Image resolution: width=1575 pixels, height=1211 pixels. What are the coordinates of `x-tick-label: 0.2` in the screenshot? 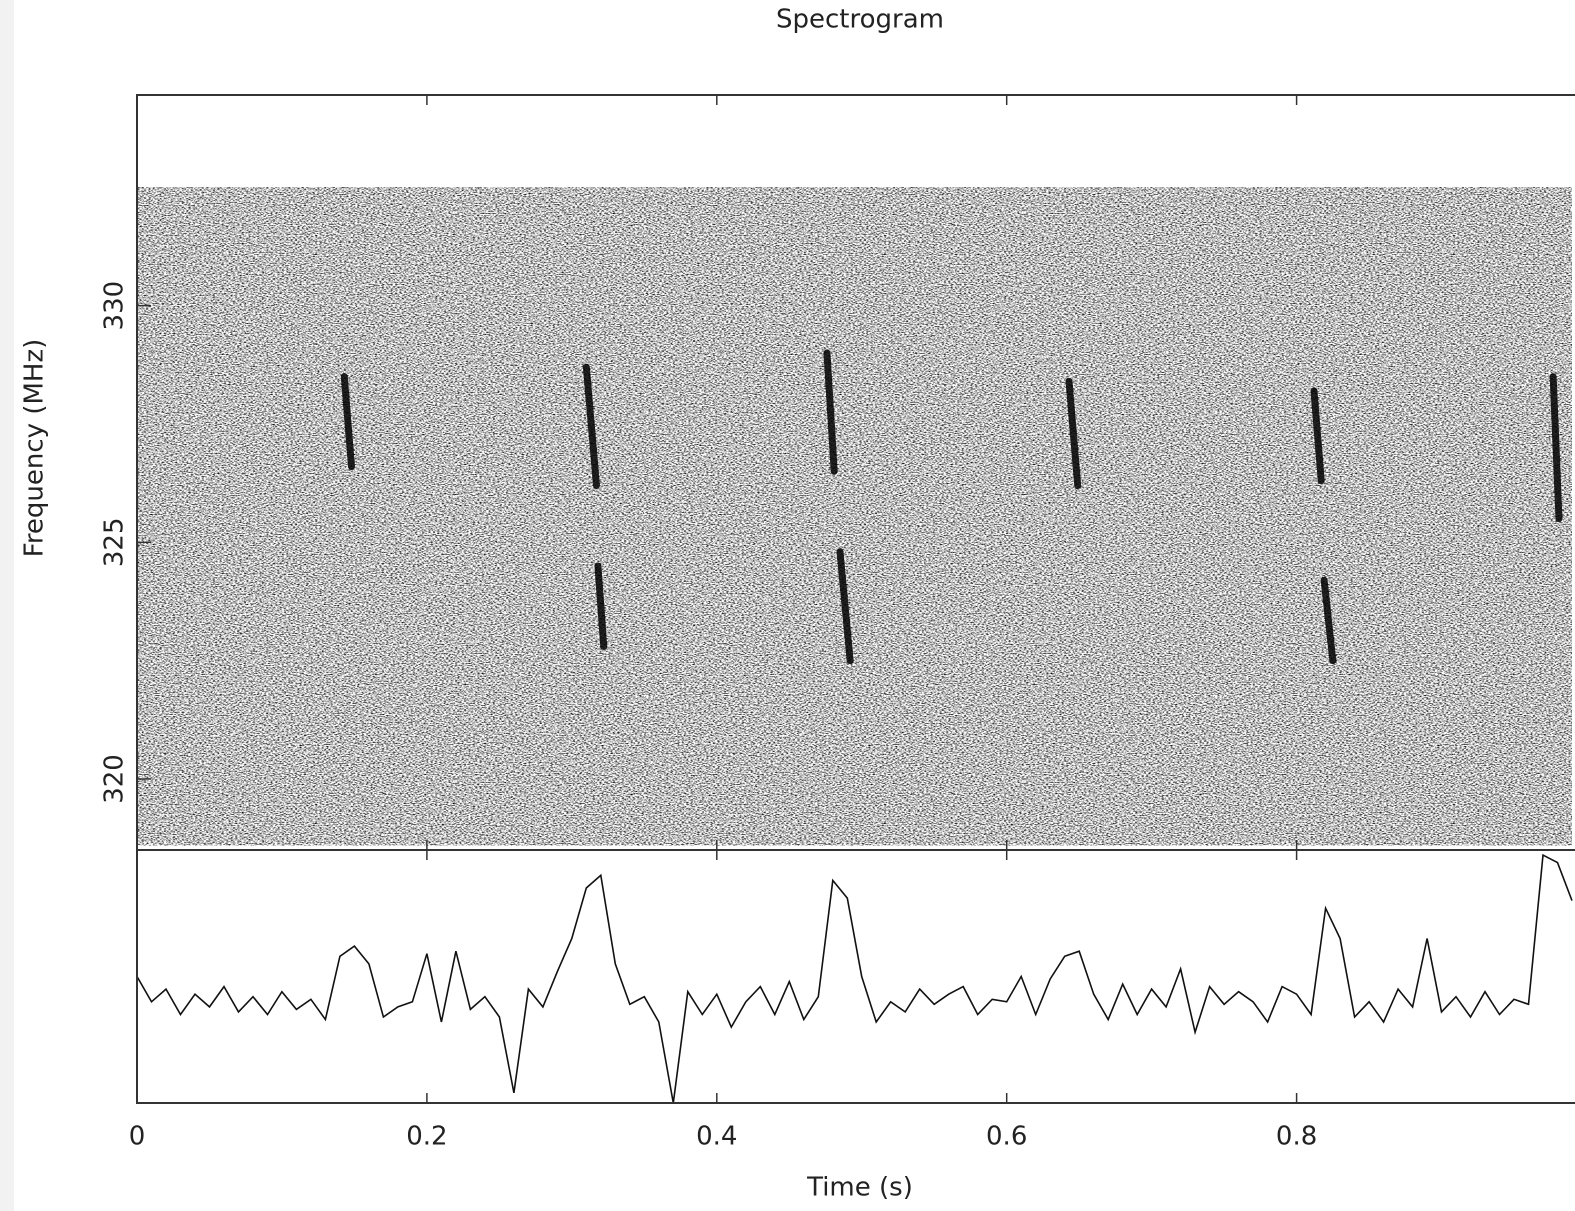 It's located at (426, 1137).